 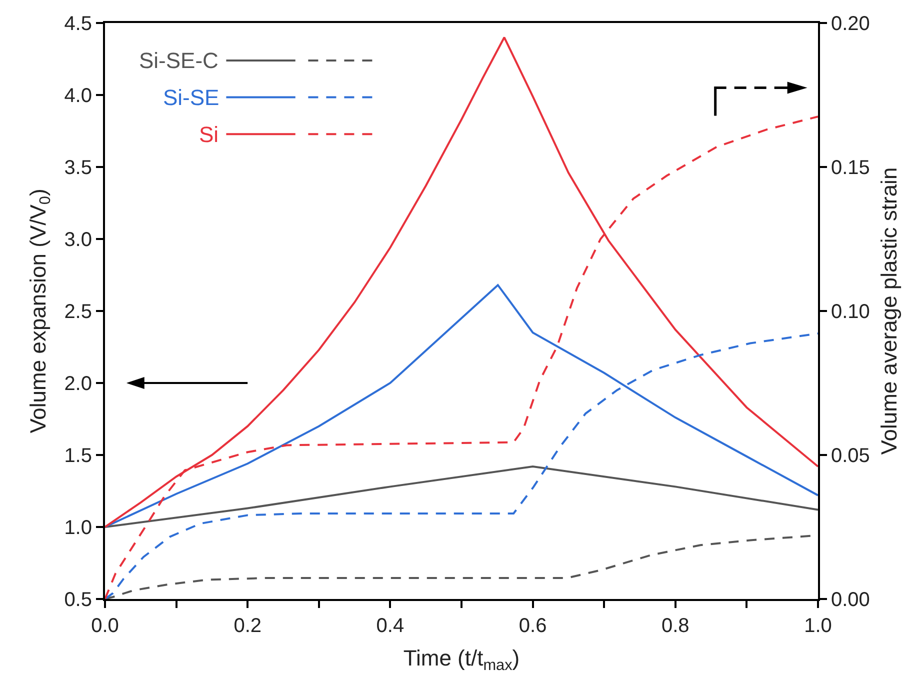 I want to click on x-tick-label: 0.6, so click(x=532, y=626).